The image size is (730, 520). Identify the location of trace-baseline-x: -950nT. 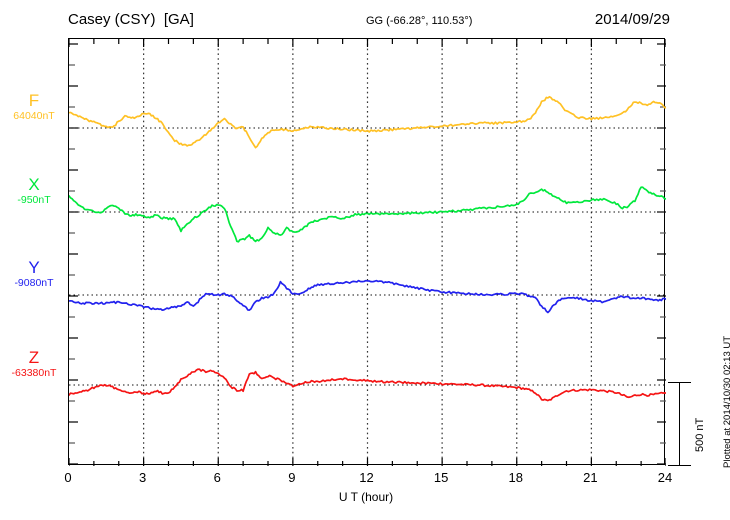
(34, 200).